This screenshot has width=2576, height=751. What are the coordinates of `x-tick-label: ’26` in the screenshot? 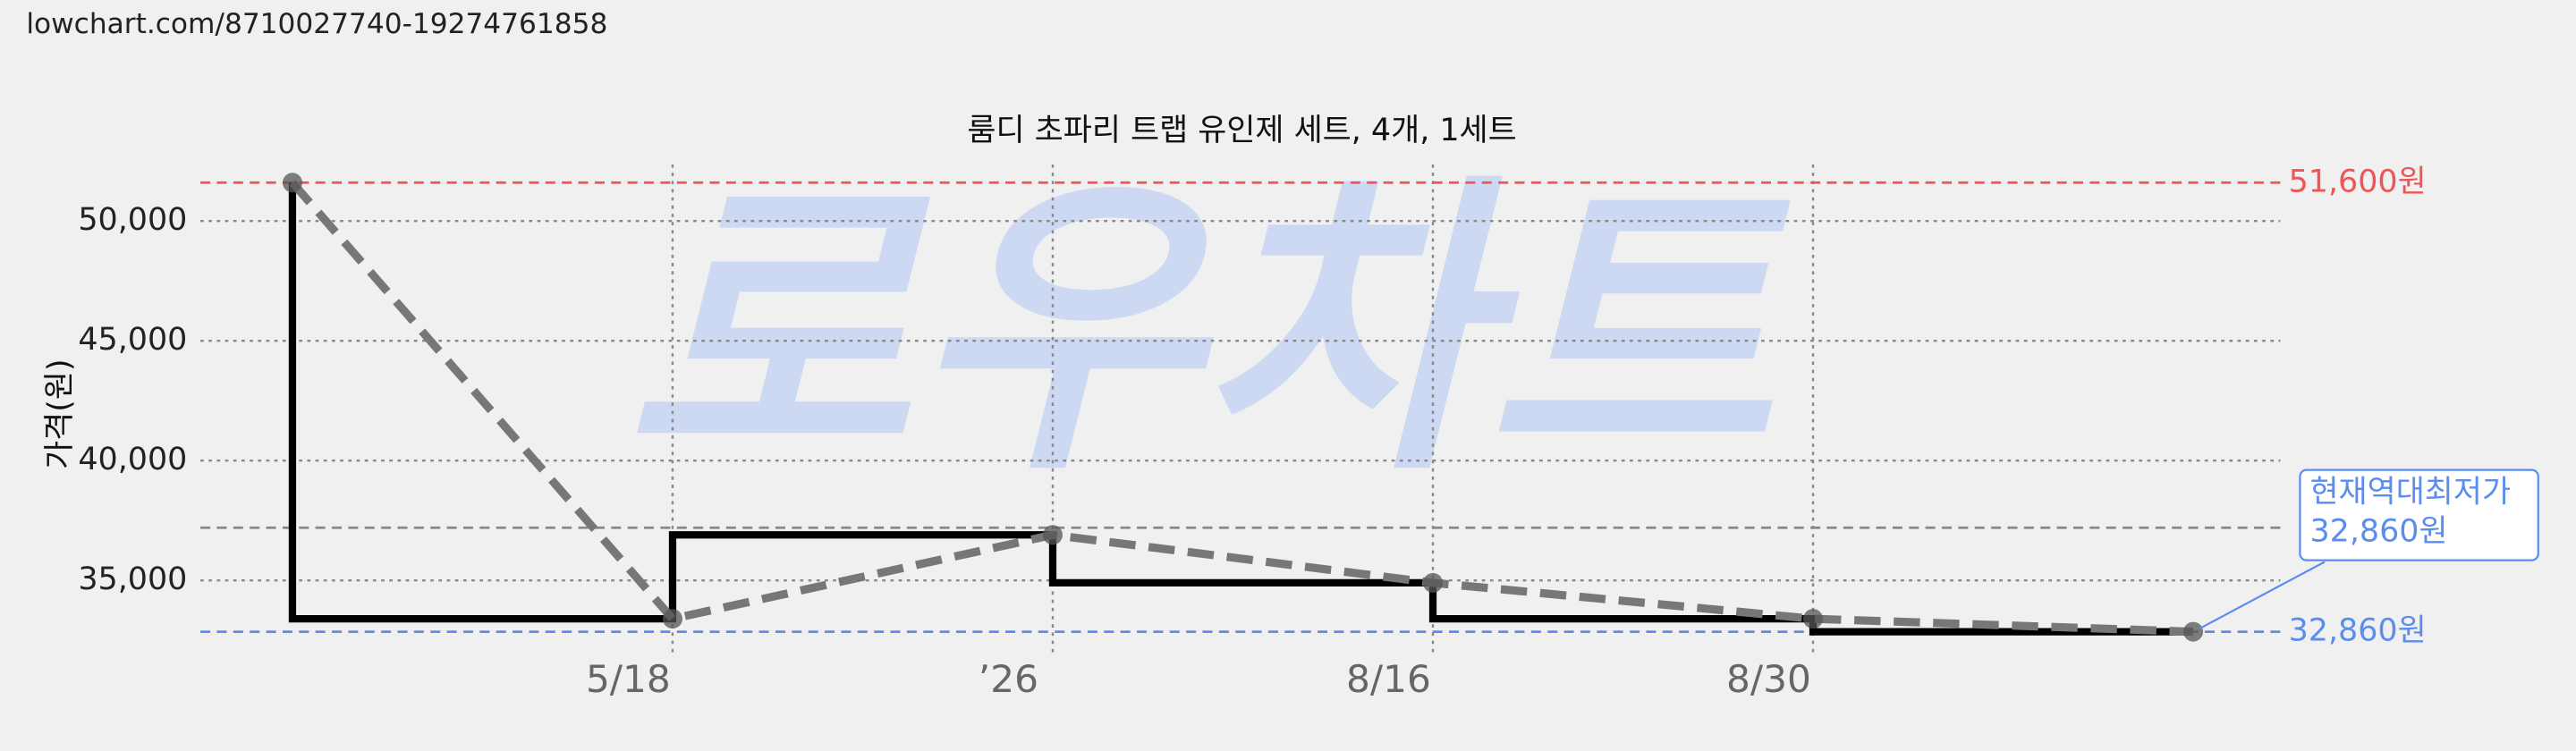 It's located at (1008, 679).